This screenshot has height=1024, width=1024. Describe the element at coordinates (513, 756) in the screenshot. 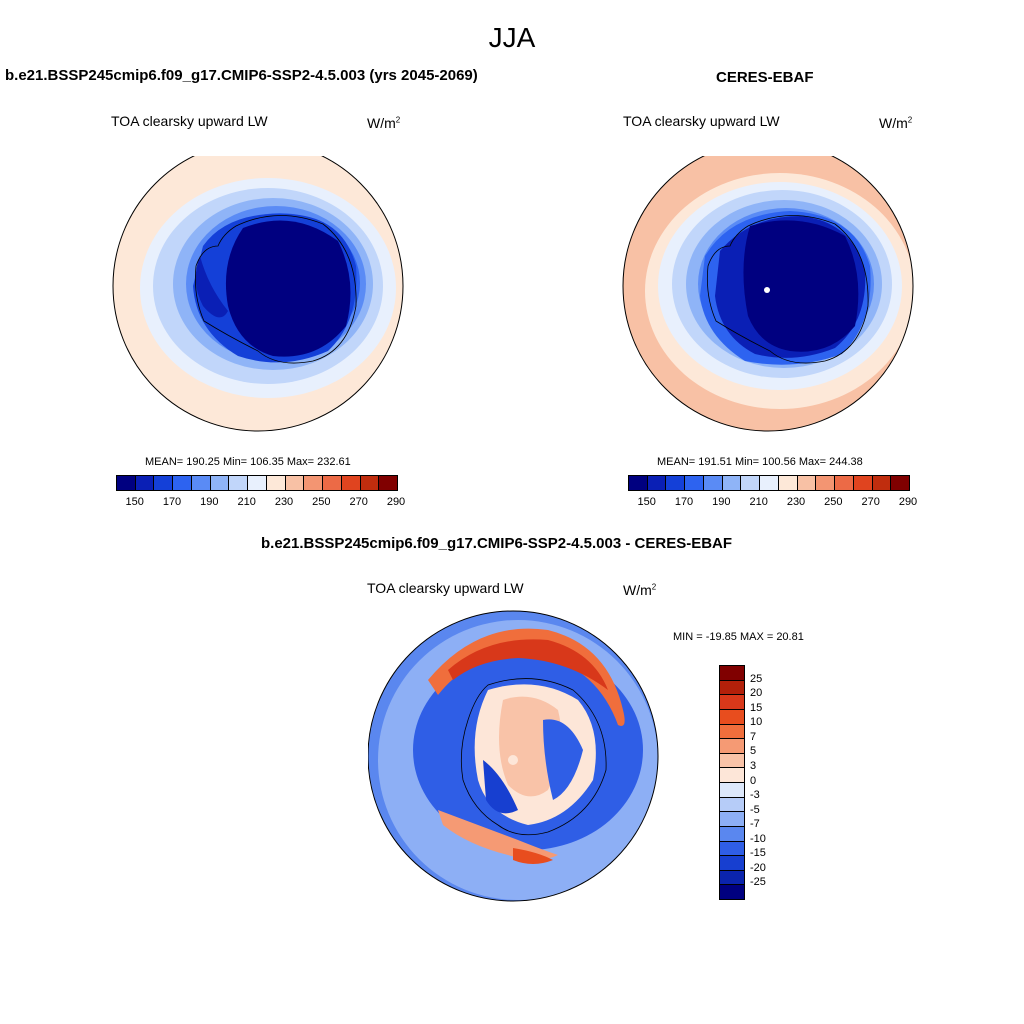

I see `diff-polar-map` at that location.